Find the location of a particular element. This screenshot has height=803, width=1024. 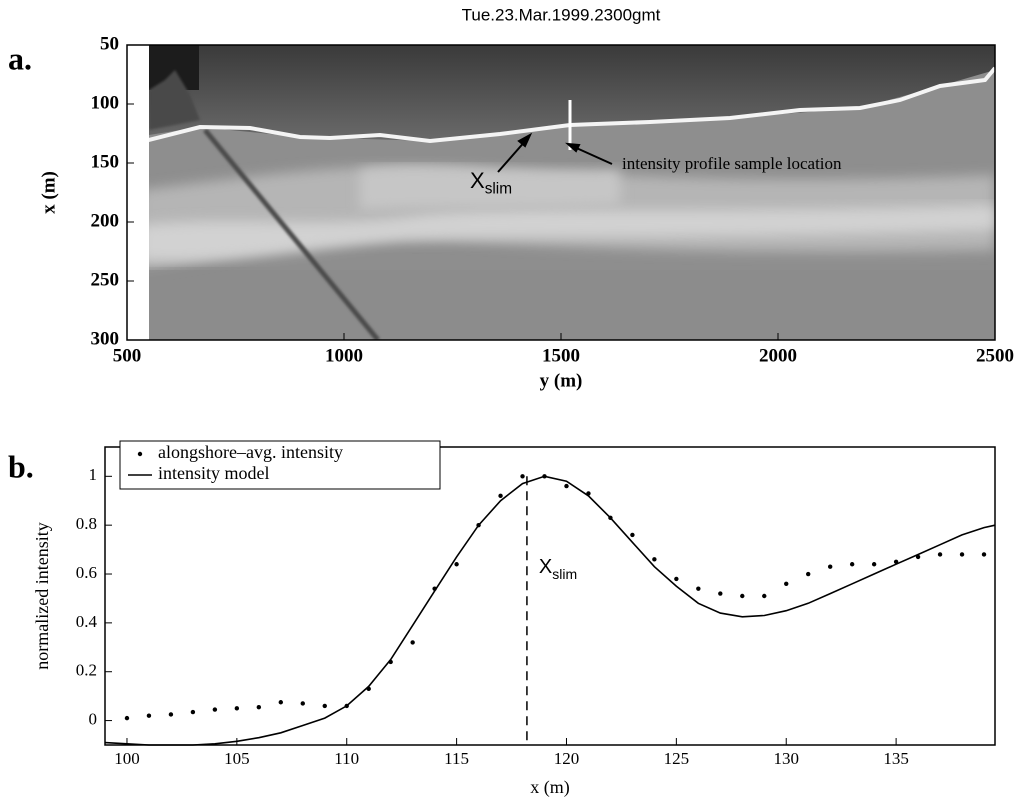

y-axis-label: x (m) is located at coordinates (48, 192).